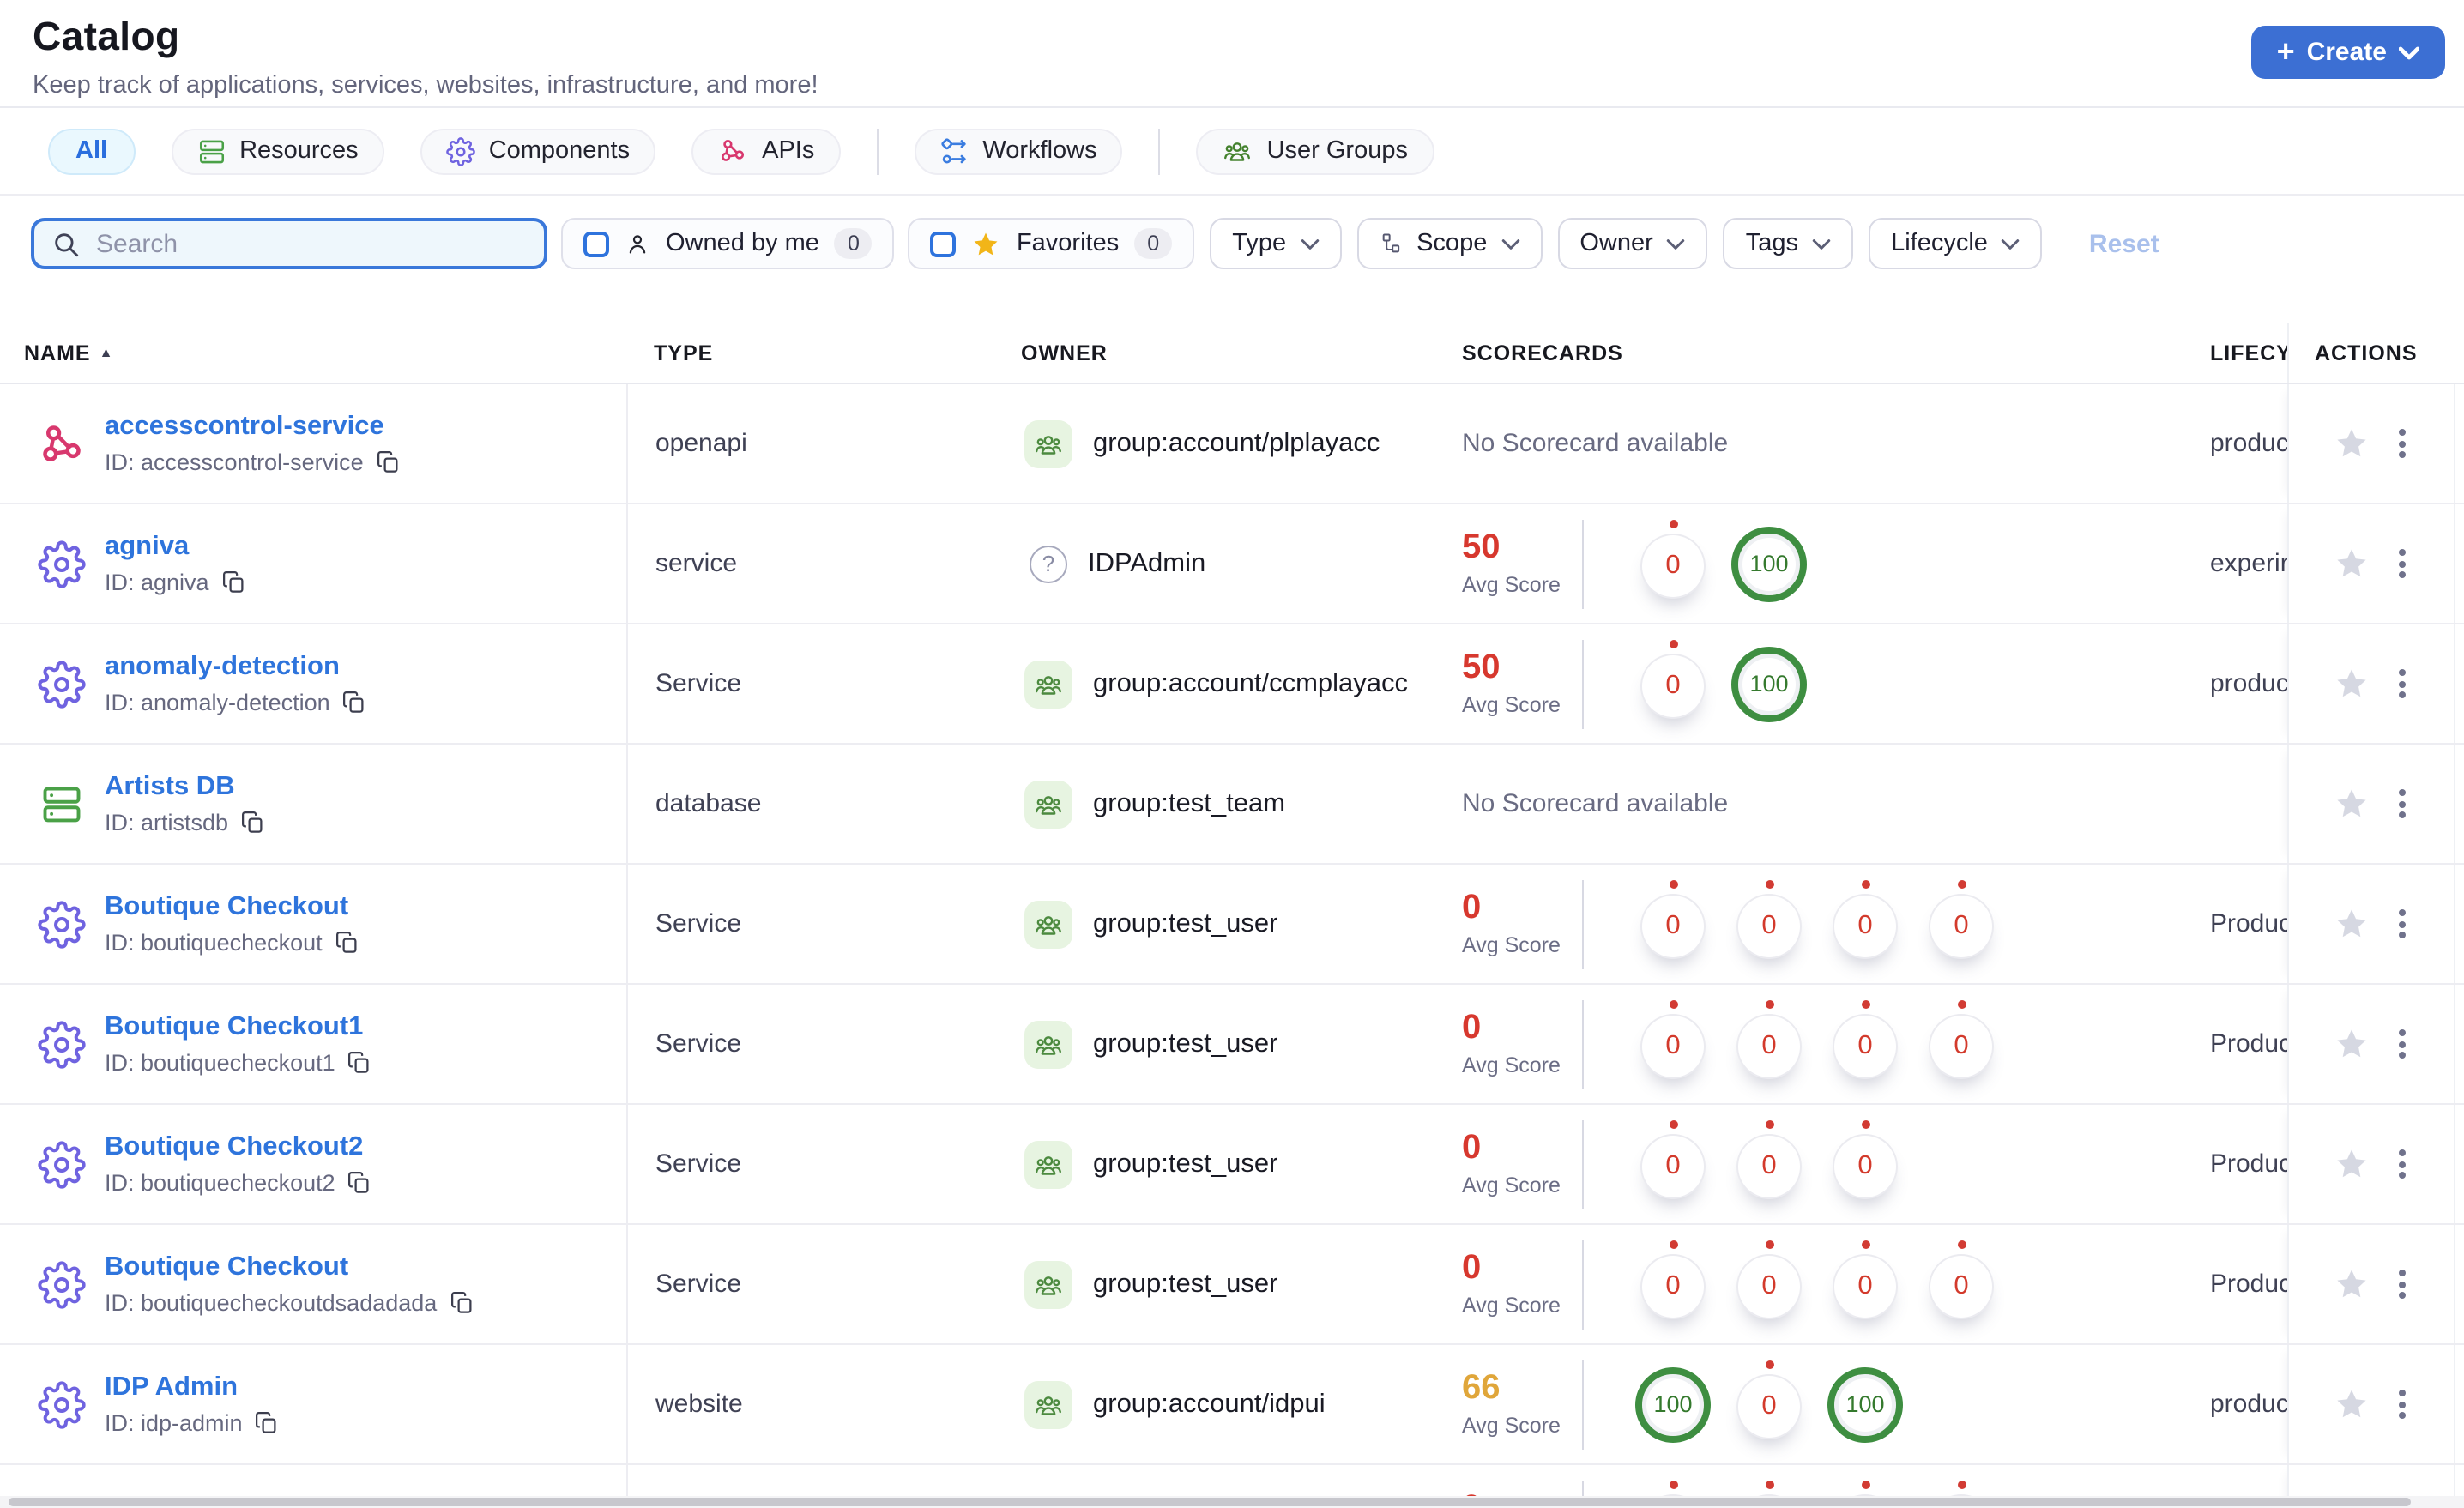  I want to click on owner-text: group:test_user, so click(1185, 1163).